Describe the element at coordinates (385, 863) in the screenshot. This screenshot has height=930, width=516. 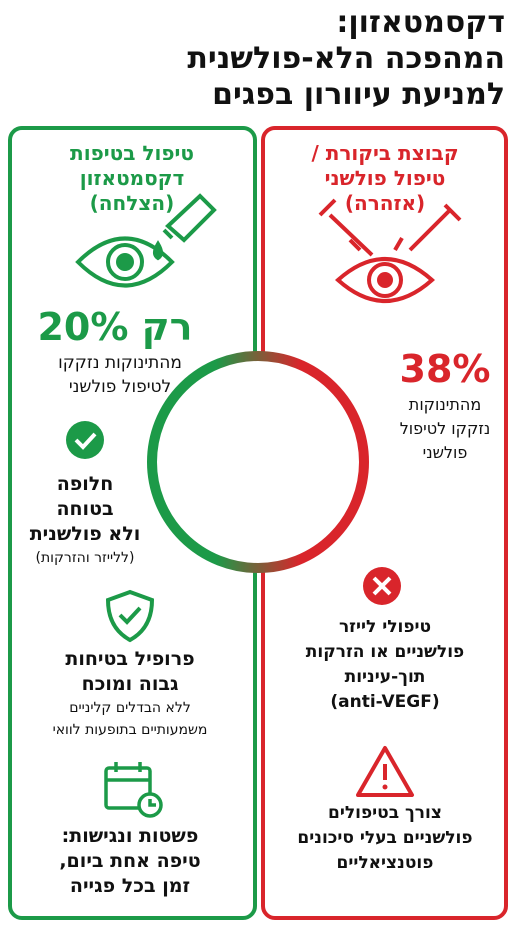
I see `right-item: פוטנציאליים` at that location.